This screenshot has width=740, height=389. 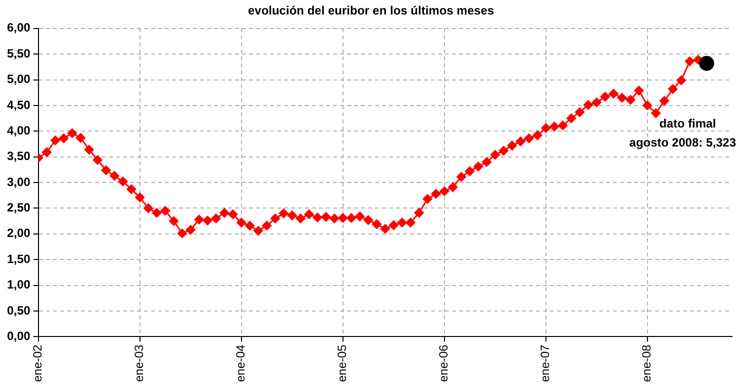 I want to click on y-tick-label: 2,50, so click(x=18, y=207).